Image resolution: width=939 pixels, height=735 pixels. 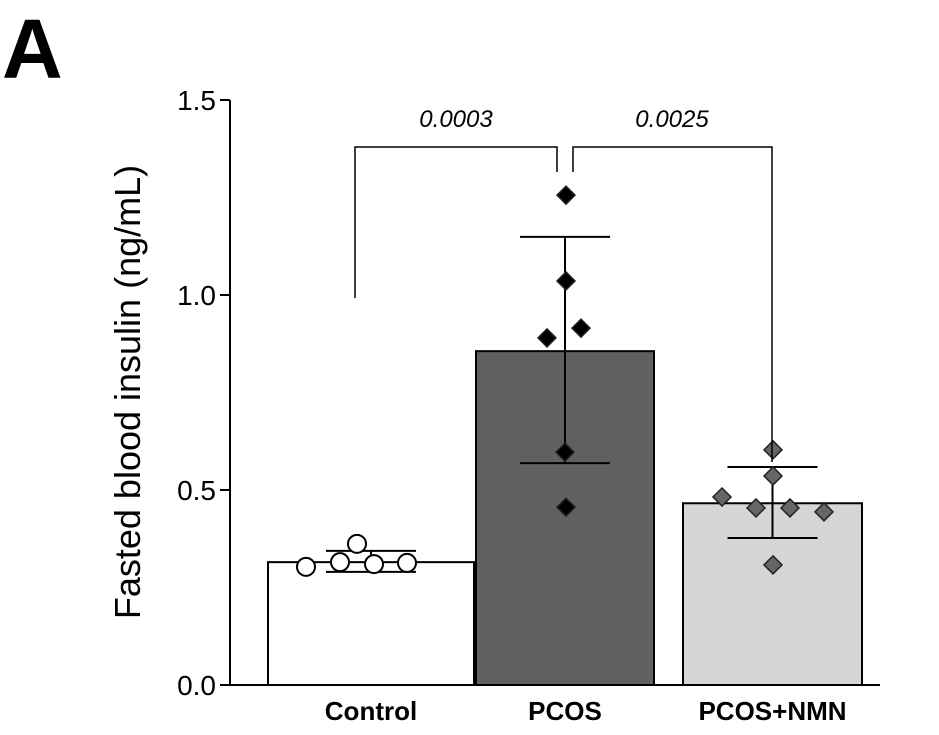 What do you see at coordinates (32, 49) in the screenshot?
I see `panel-label: A` at bounding box center [32, 49].